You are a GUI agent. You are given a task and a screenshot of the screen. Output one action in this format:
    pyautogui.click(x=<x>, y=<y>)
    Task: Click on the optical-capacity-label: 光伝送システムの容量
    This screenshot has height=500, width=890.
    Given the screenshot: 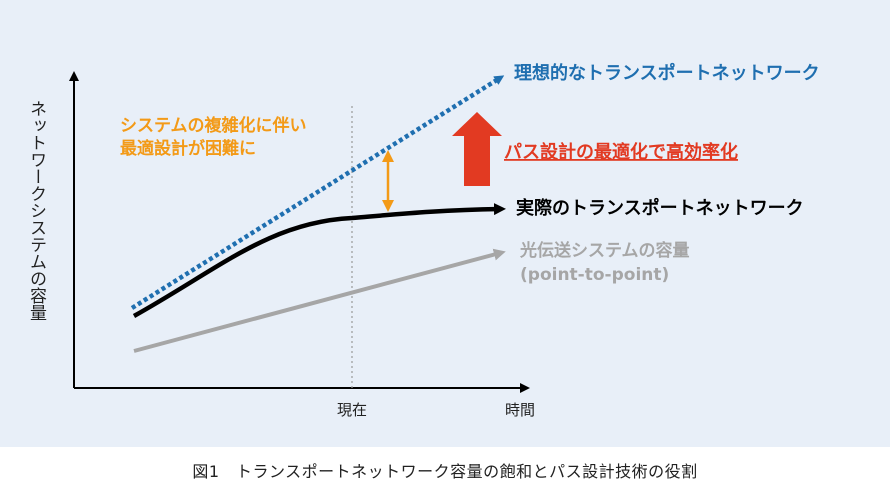 What is the action you would take?
    pyautogui.click(x=604, y=250)
    